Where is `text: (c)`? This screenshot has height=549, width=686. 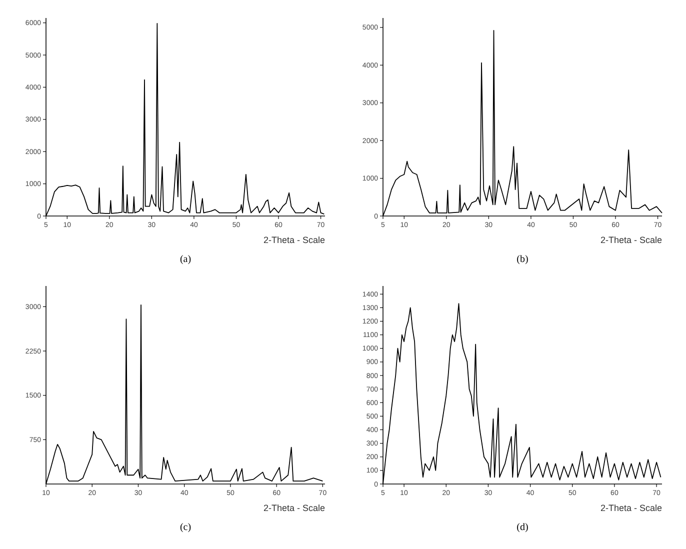
text: (c) is located at coordinates (186, 527).